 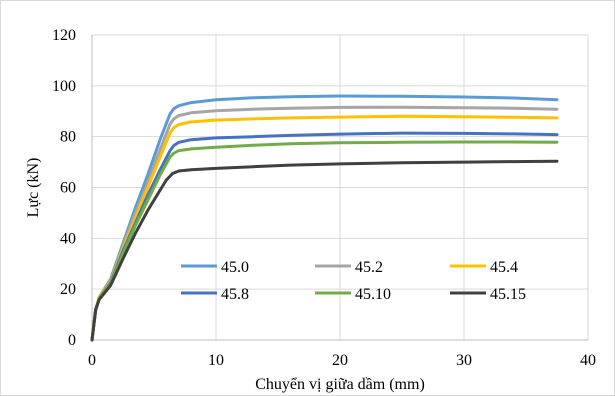 What do you see at coordinates (369, 267) in the screenshot?
I see `legend-label: 45.2` at bounding box center [369, 267].